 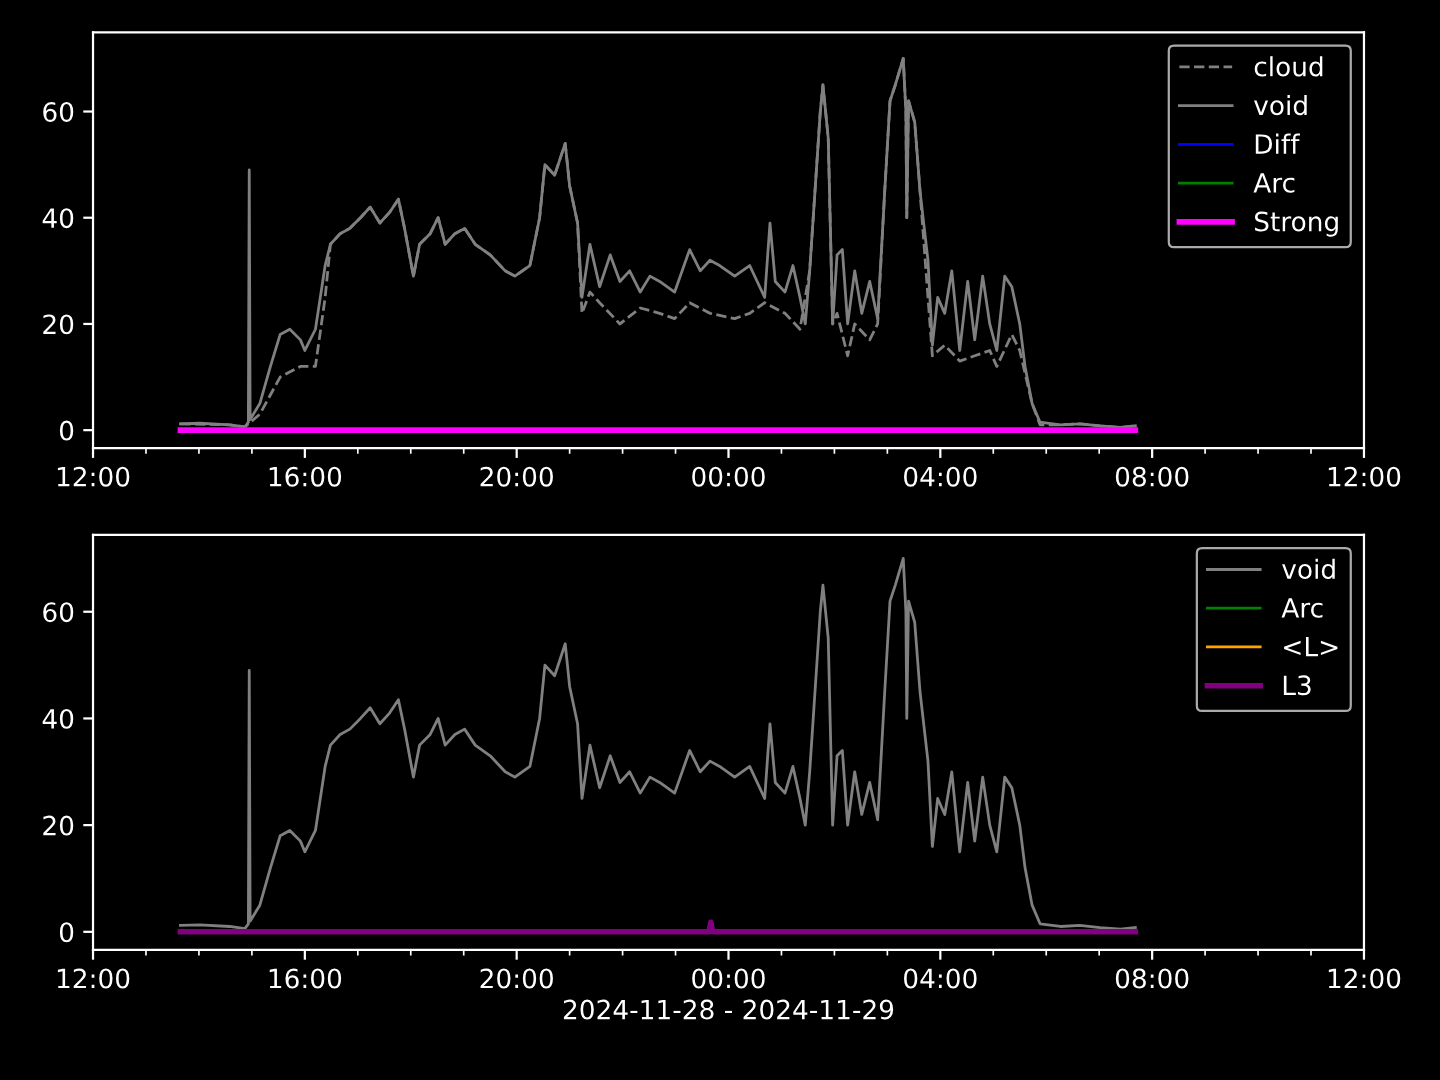 I want to click on legend-label: Strong, so click(x=1296, y=224).